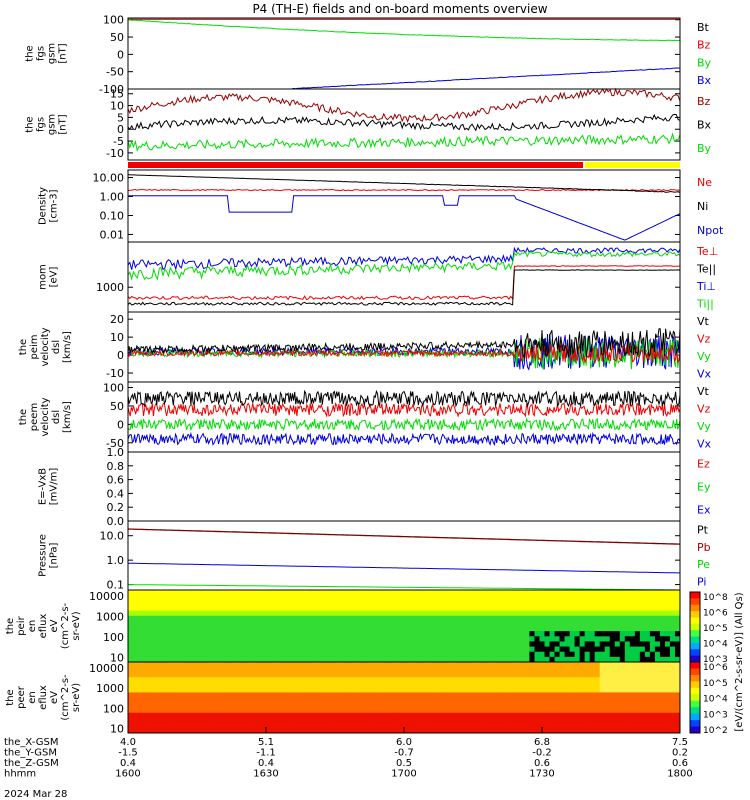  Describe the element at coordinates (715, 684) in the screenshot. I see `colorbar-tick: 10^5` at that location.